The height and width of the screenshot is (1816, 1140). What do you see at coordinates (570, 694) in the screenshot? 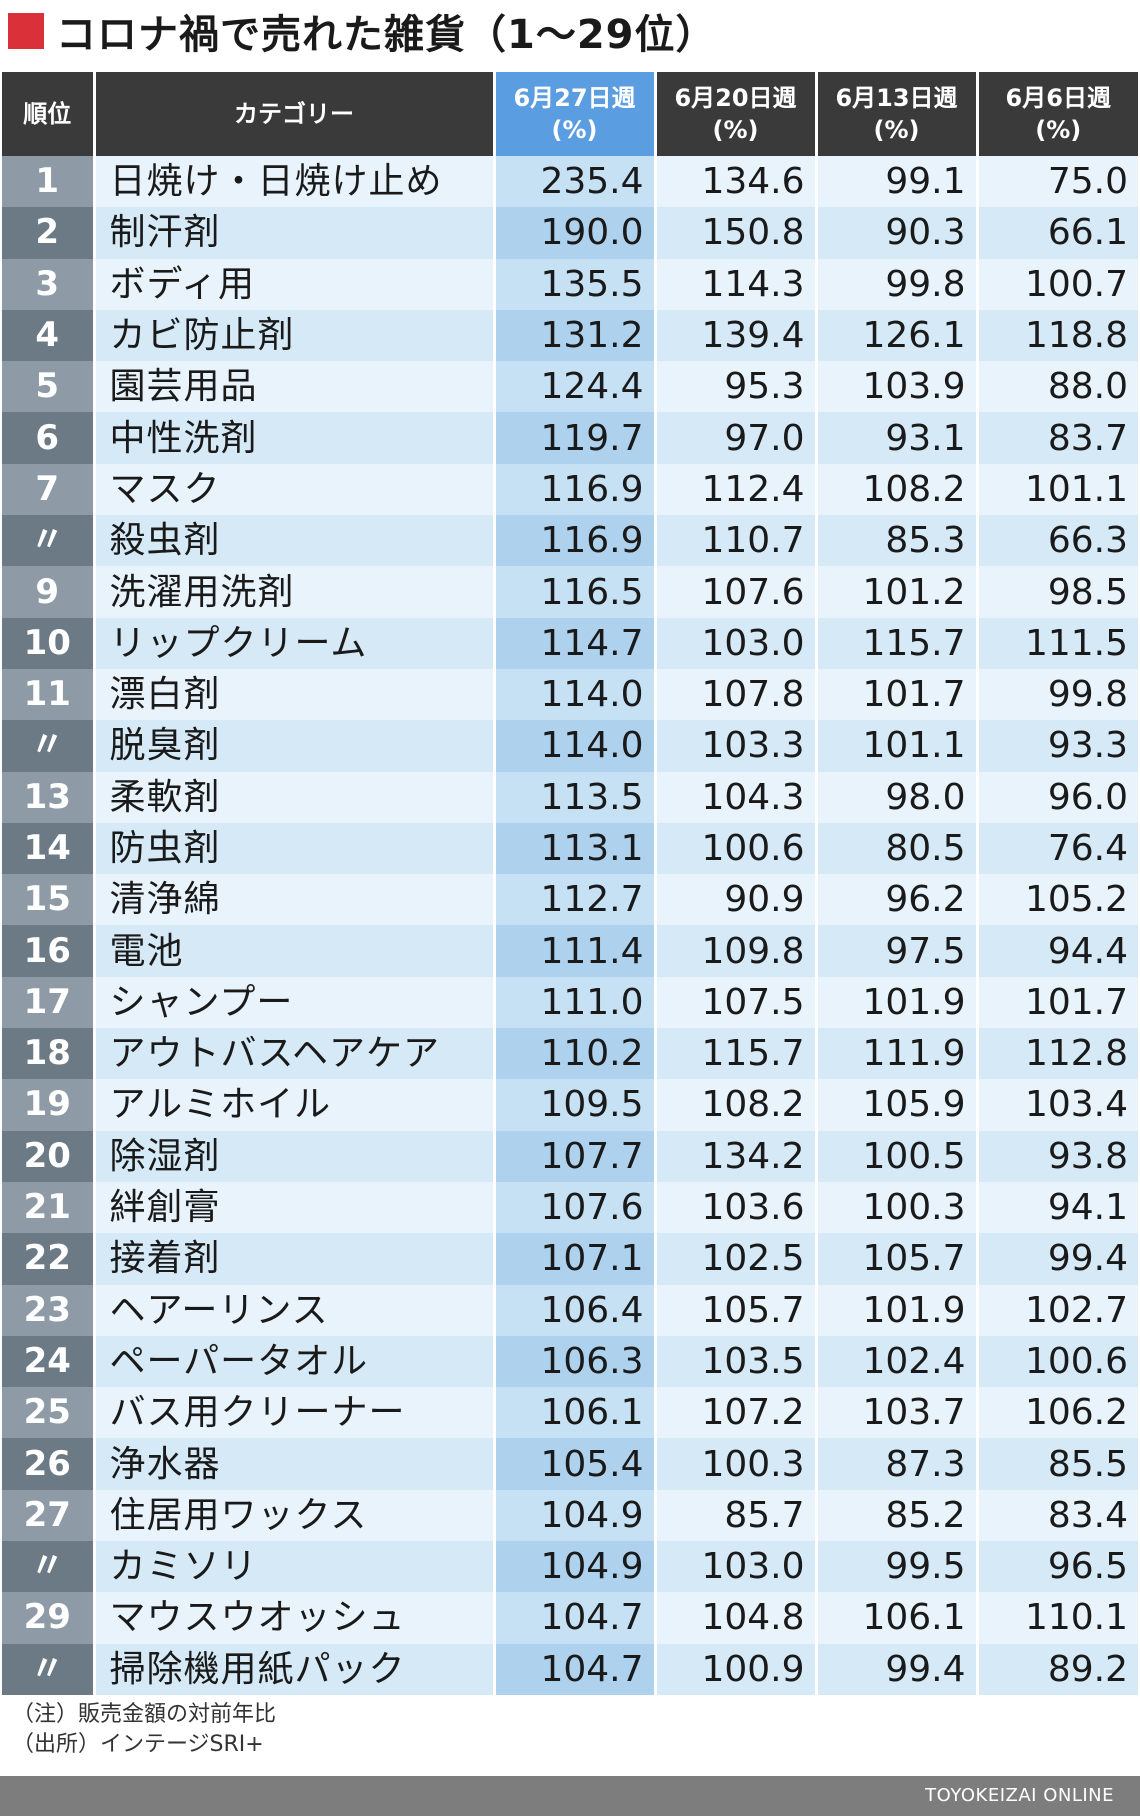
I see `table-row: 11 漂白剤 114.0 107.8 101.7 99.8` at bounding box center [570, 694].